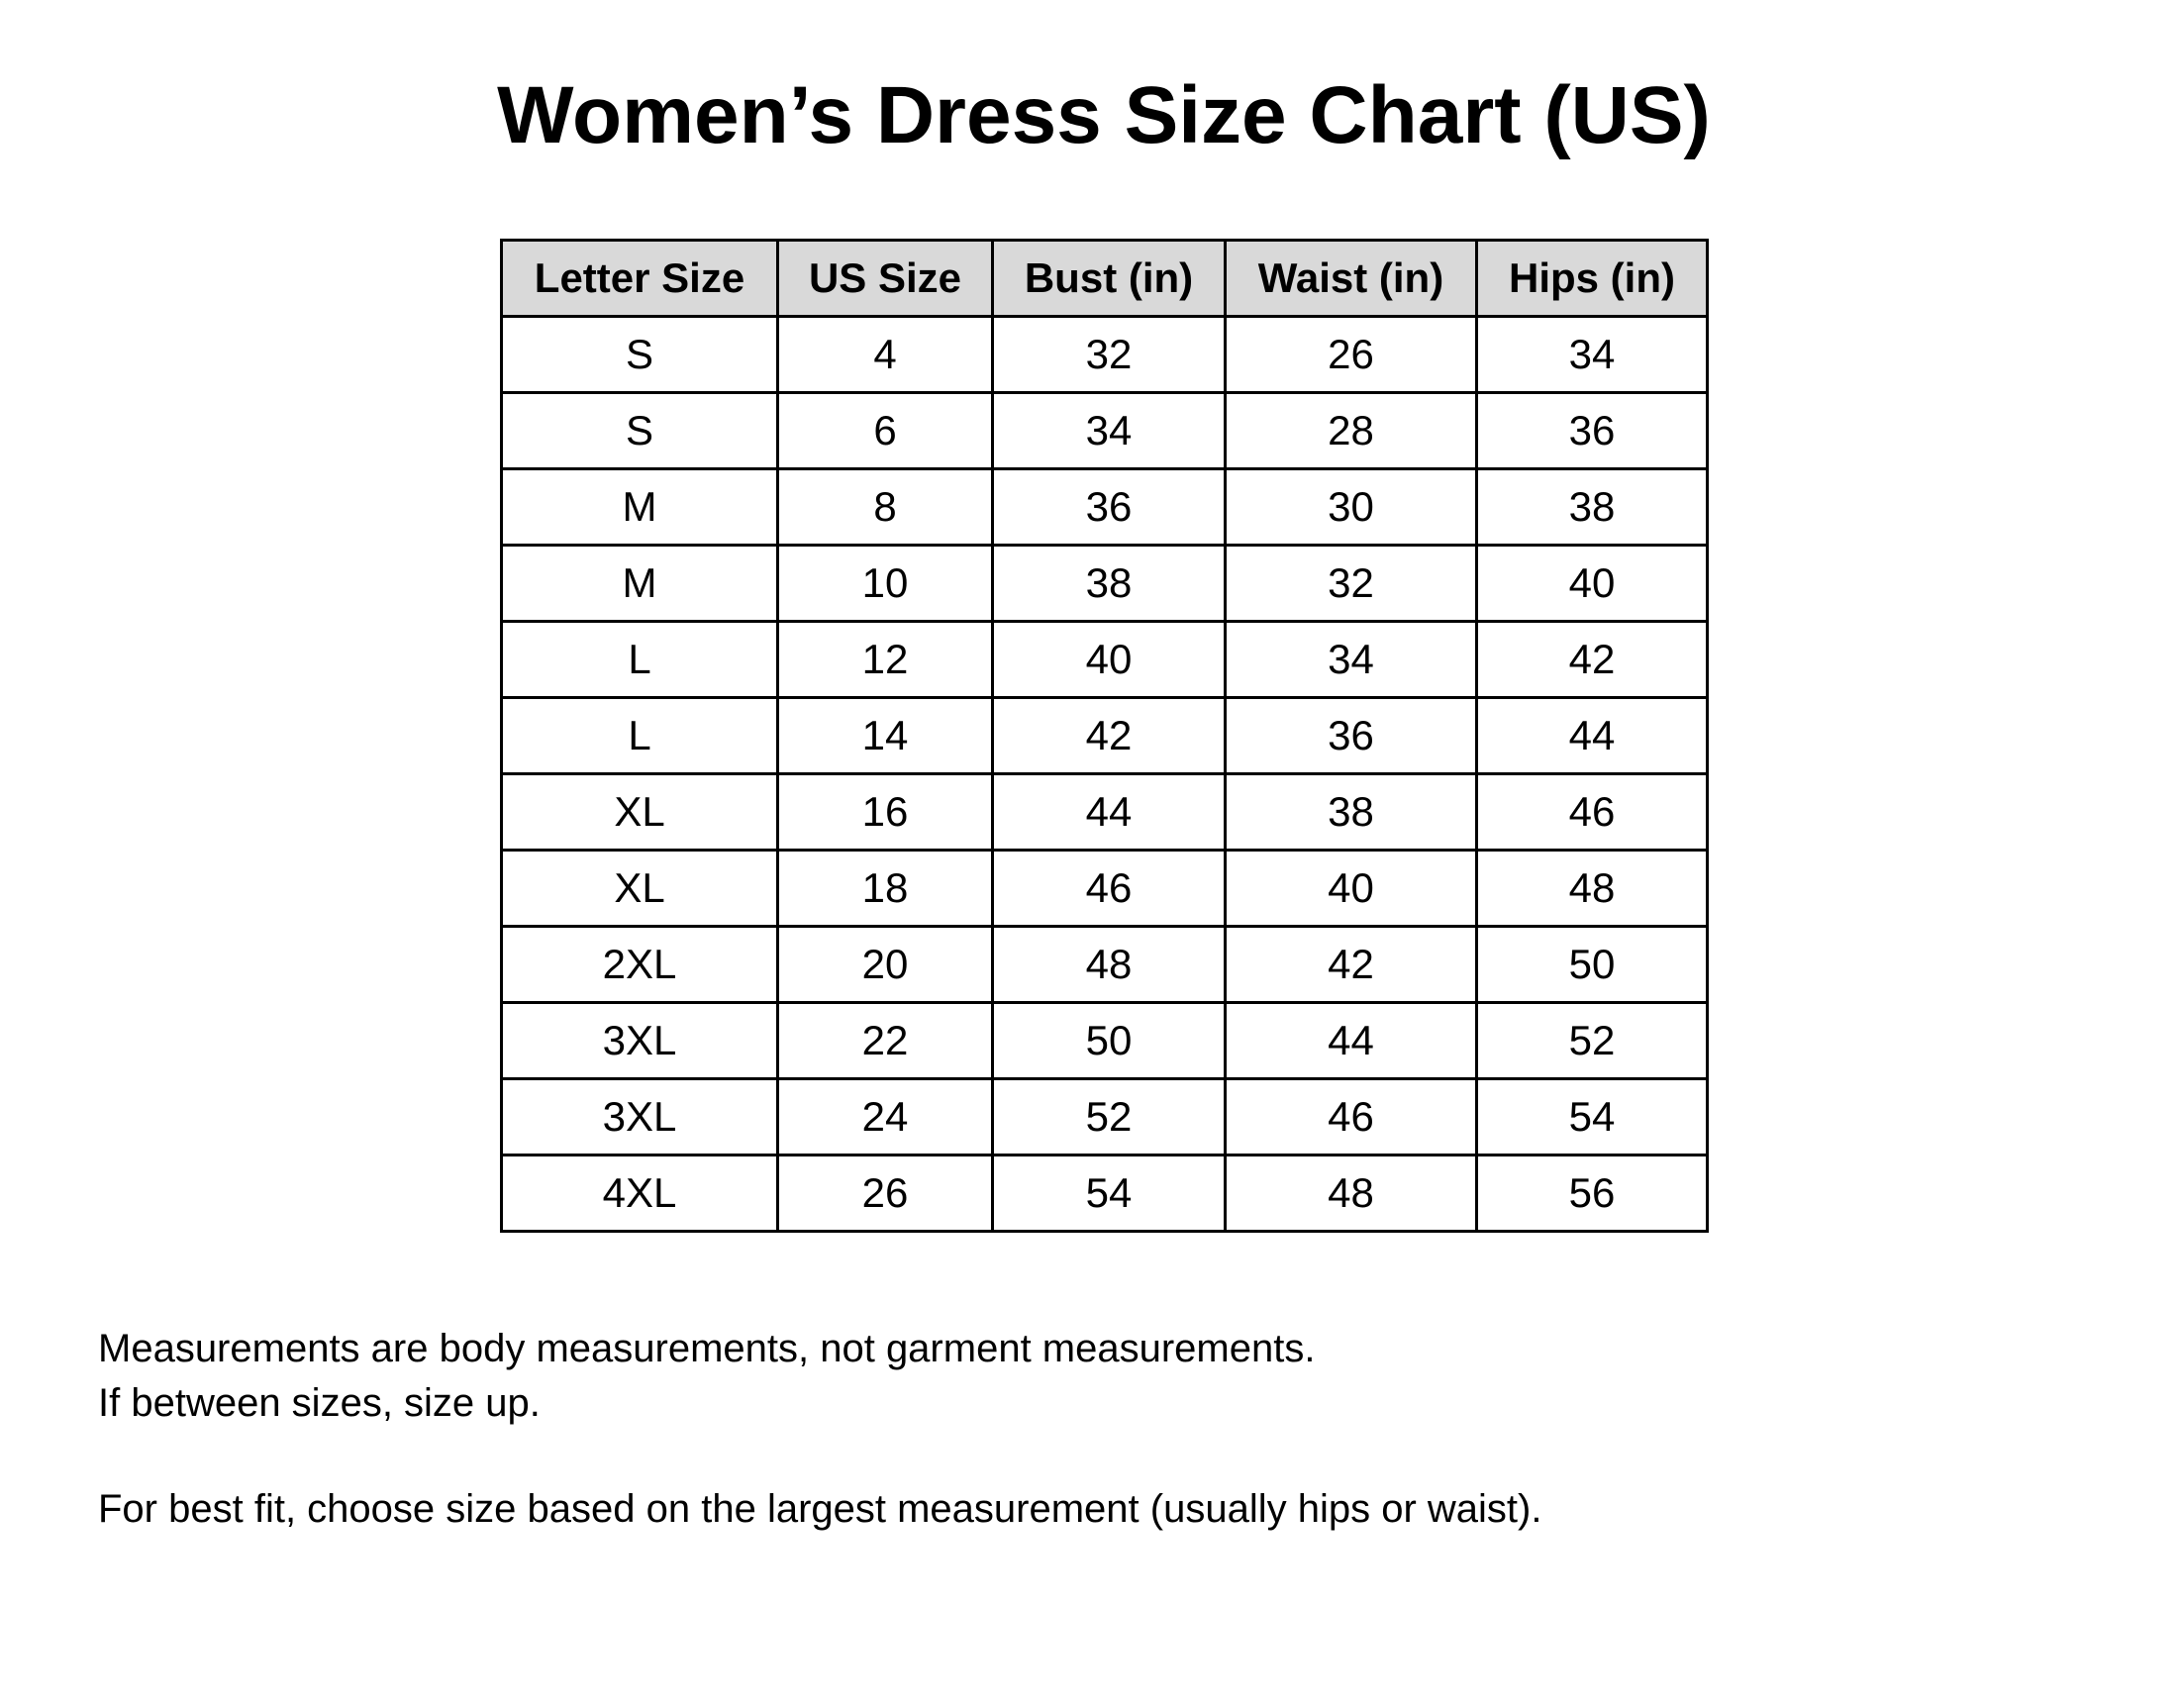 This screenshot has height=1708, width=2181. Describe the element at coordinates (1351, 430) in the screenshot. I see `table-cell: 28` at that location.